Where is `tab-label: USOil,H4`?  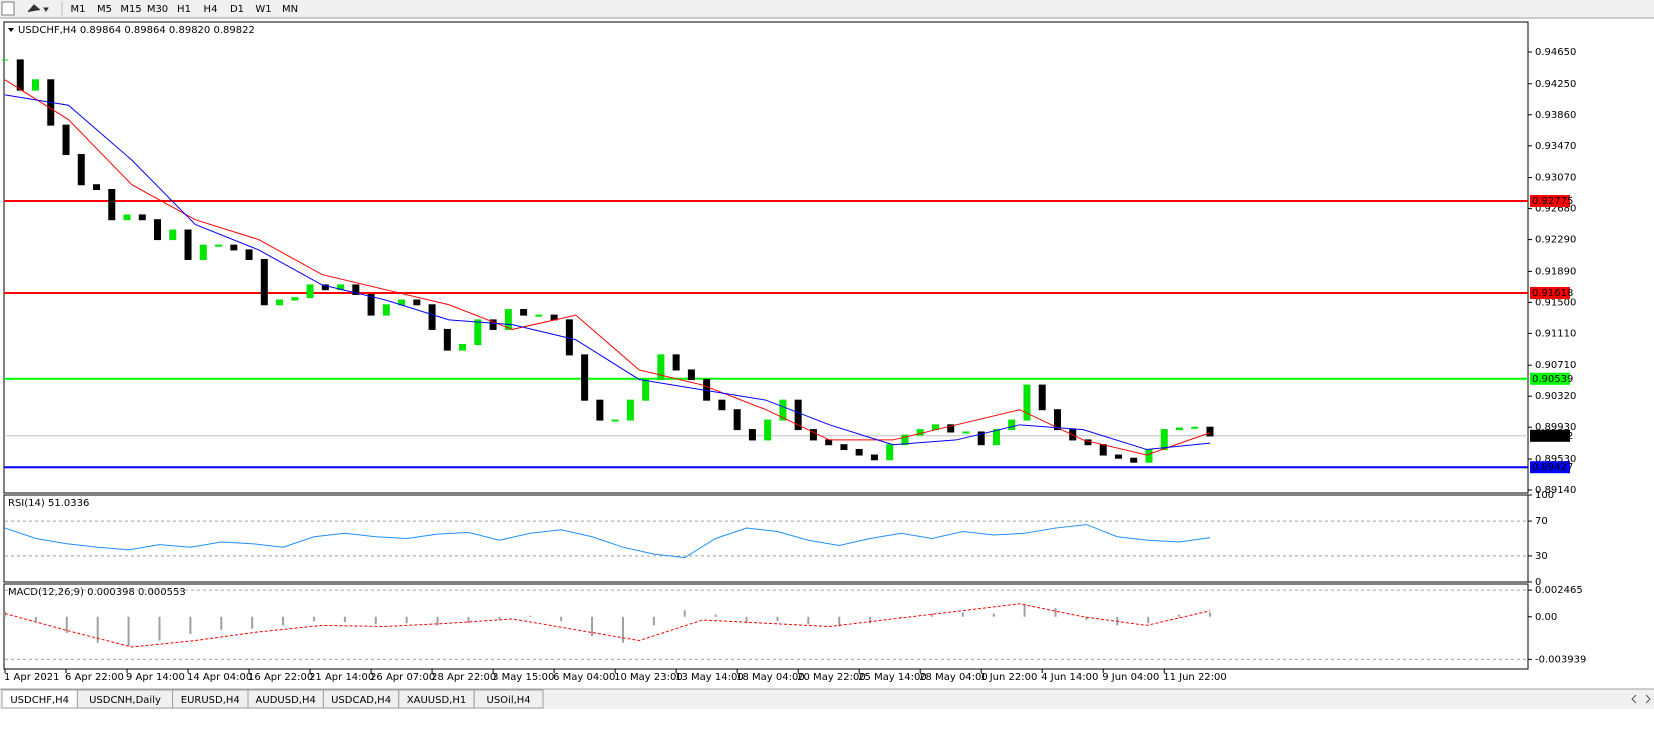
tab-label: USOil,H4 is located at coordinates (509, 700).